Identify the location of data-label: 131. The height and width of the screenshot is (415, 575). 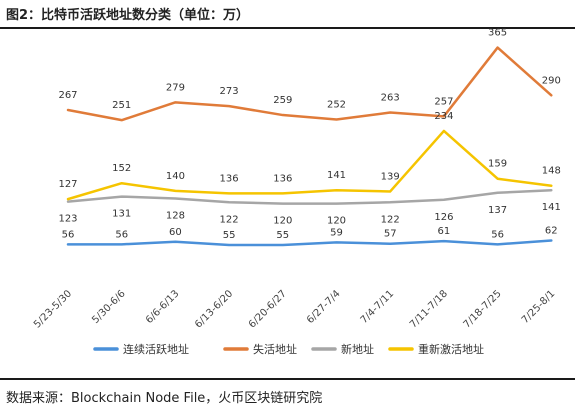
(121, 214).